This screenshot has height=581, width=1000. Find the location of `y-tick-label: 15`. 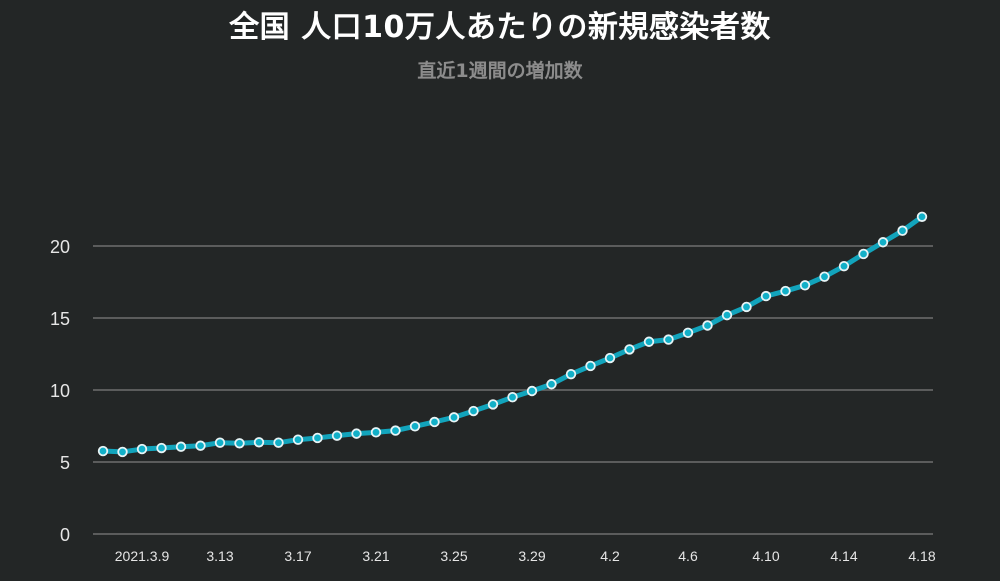

y-tick-label: 15 is located at coordinates (60, 319).